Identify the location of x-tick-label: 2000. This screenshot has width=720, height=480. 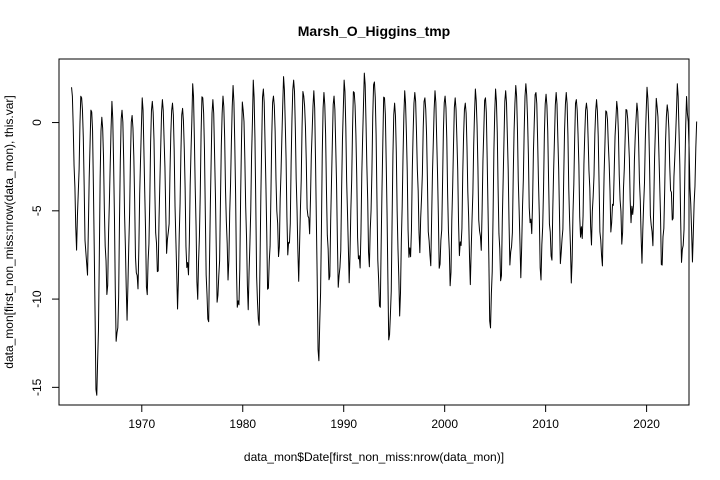
(444, 424).